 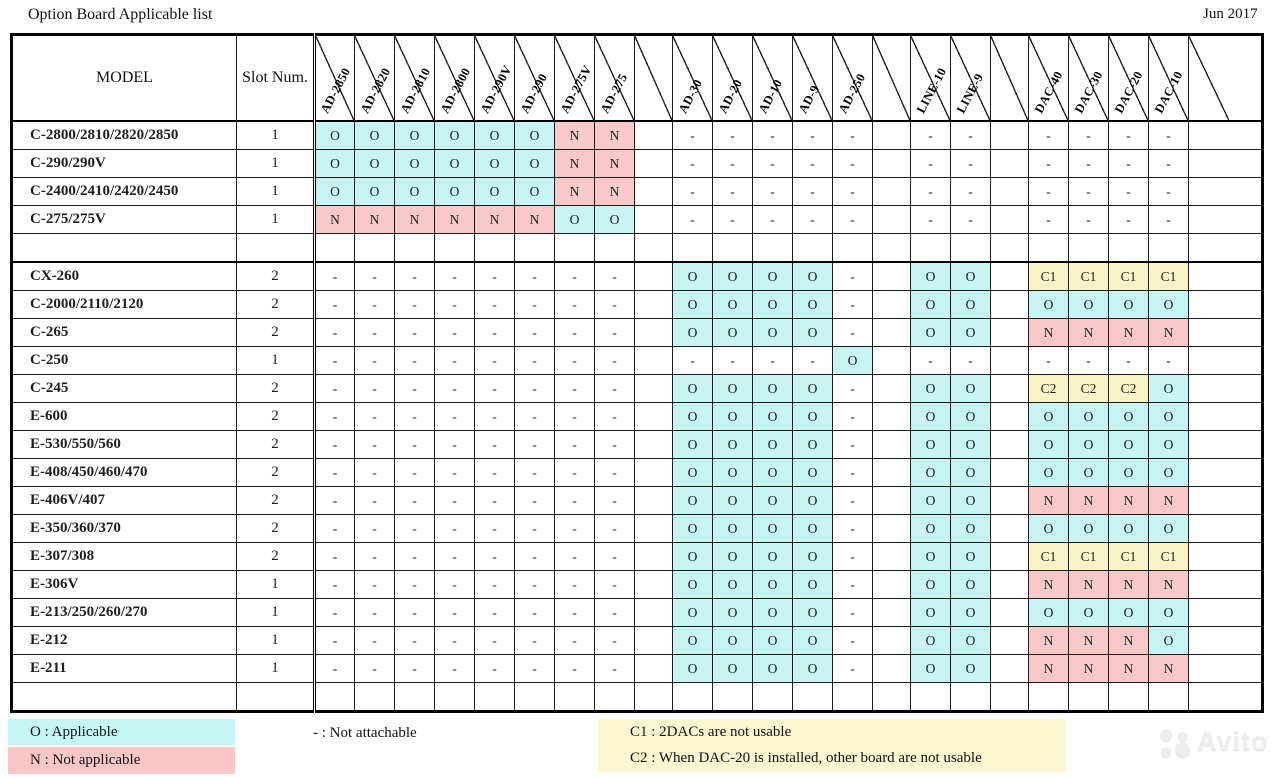 What do you see at coordinates (124, 584) in the screenshot?
I see `model-cell: E-306V` at bounding box center [124, 584].